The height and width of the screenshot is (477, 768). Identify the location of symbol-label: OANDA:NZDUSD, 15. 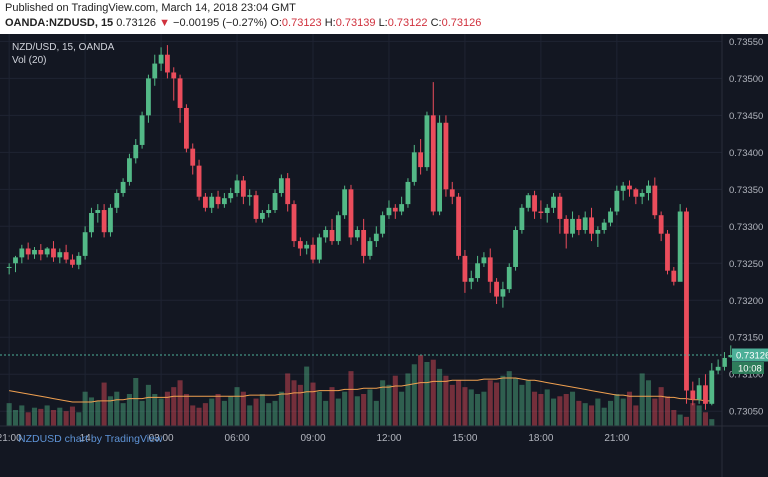
(59, 23).